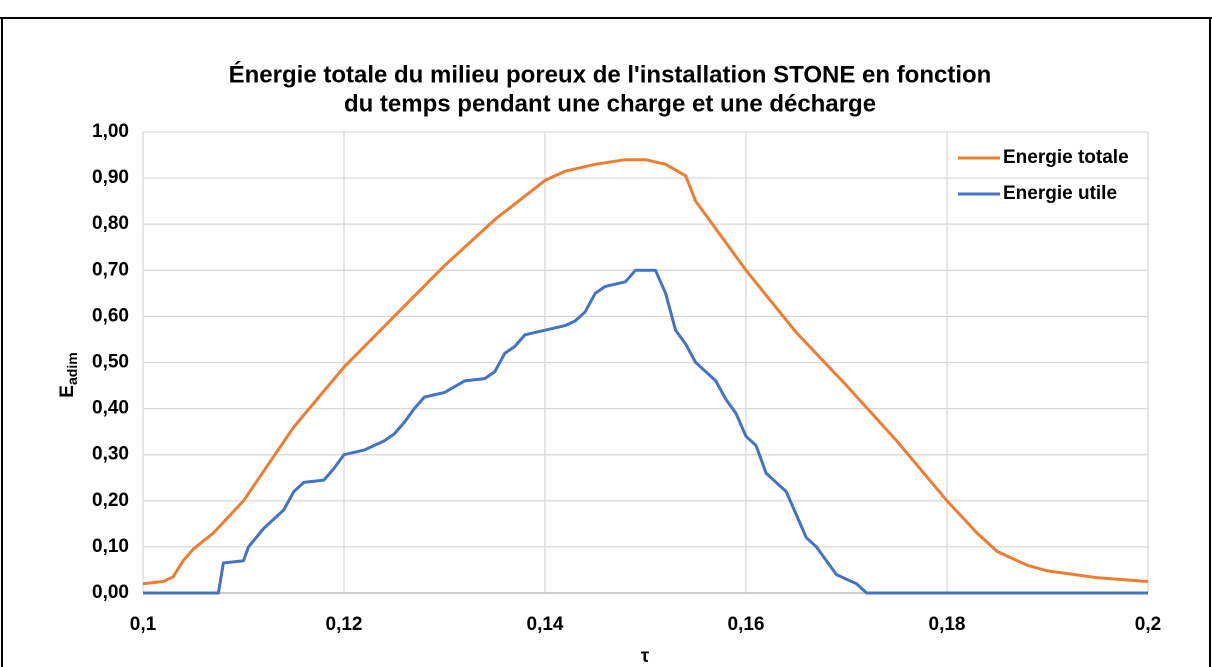 The image size is (1212, 667). I want to click on y-tick-label: 0,30, so click(110, 454).